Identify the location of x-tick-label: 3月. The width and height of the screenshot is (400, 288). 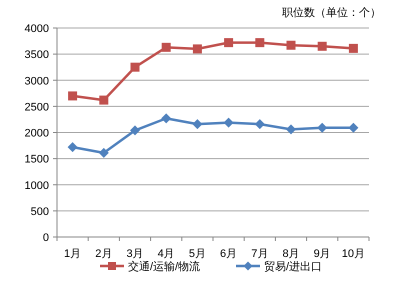
(135, 254).